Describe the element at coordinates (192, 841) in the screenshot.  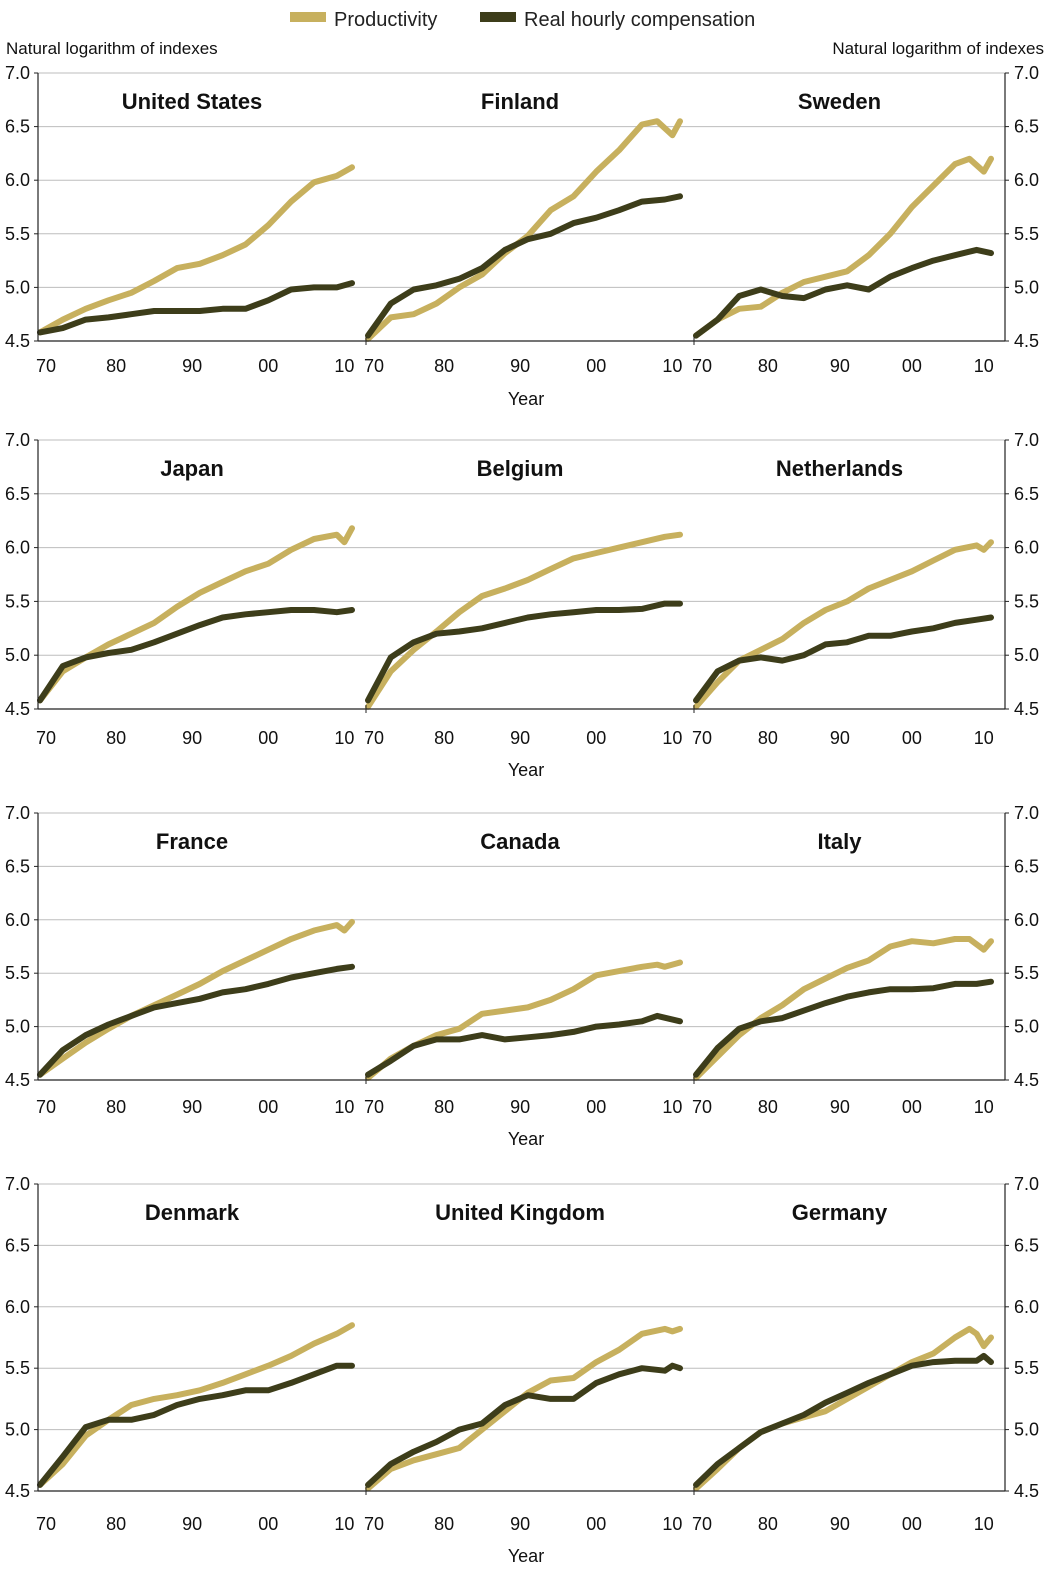
I see `panel-title: France` at that location.